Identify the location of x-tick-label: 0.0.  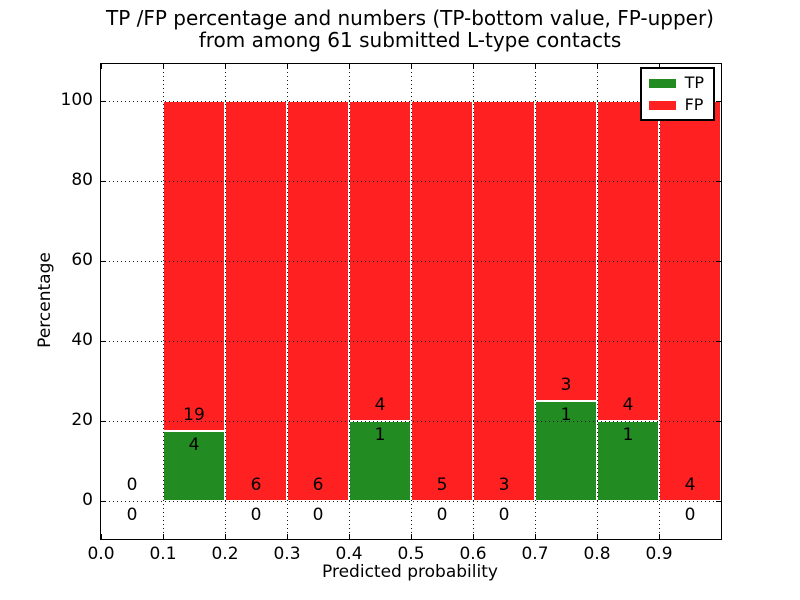
(101, 554).